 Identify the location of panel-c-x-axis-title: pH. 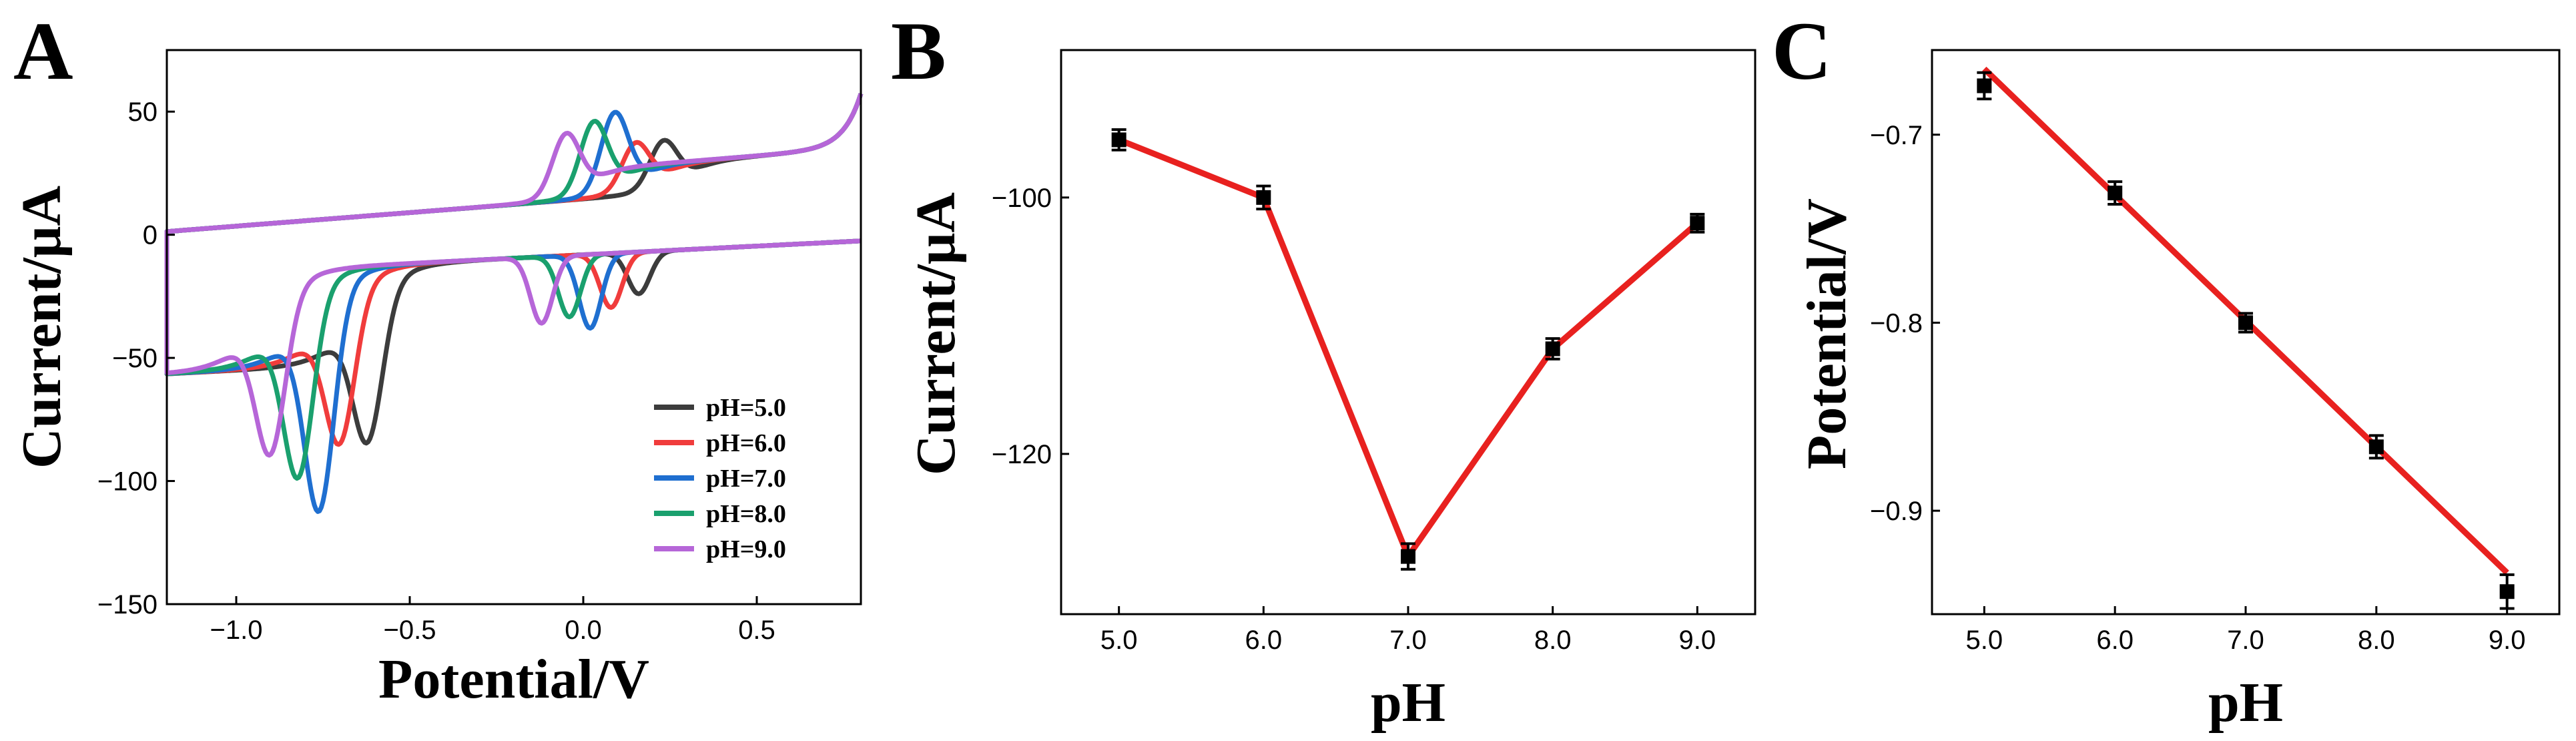
(2245, 703).